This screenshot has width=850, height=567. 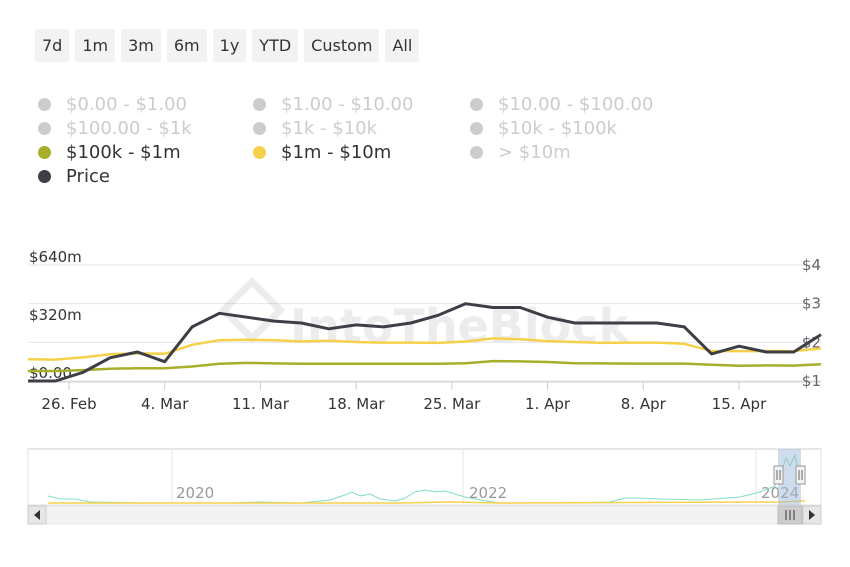 What do you see at coordinates (275, 45) in the screenshot?
I see `range-button-ytd: YTD` at bounding box center [275, 45].